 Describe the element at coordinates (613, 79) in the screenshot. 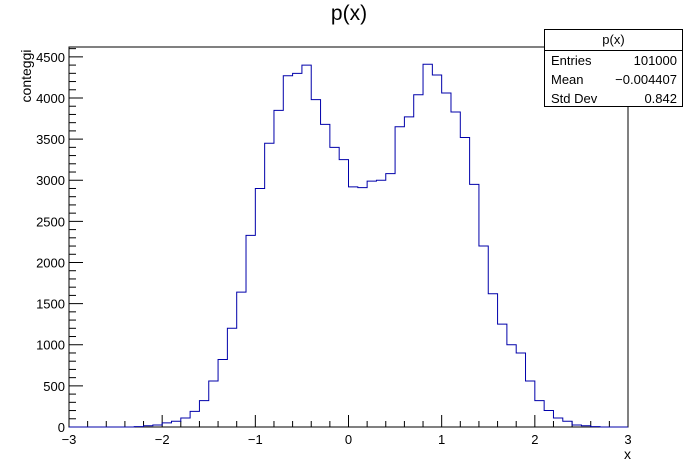

I see `stats-row-mean: Mean −0.004407` at that location.